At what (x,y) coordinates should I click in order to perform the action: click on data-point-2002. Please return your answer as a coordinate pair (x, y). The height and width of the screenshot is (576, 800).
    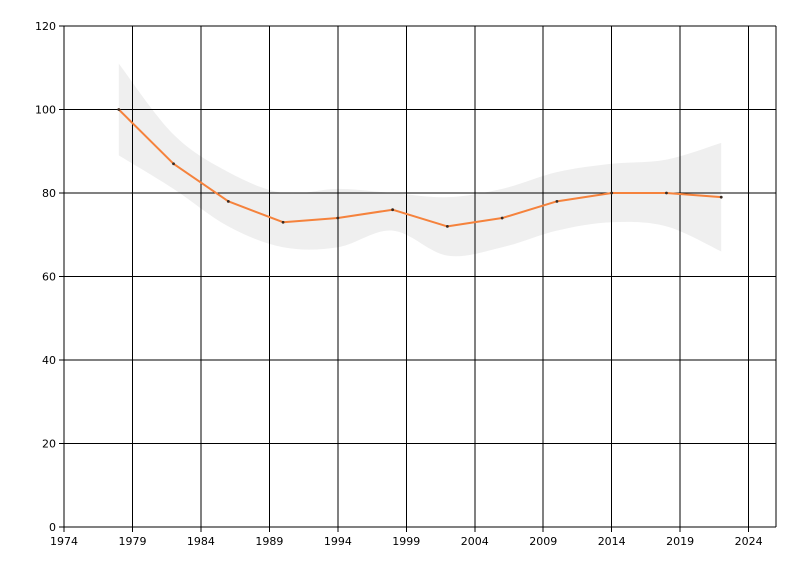
    Looking at the image, I should click on (447, 226).